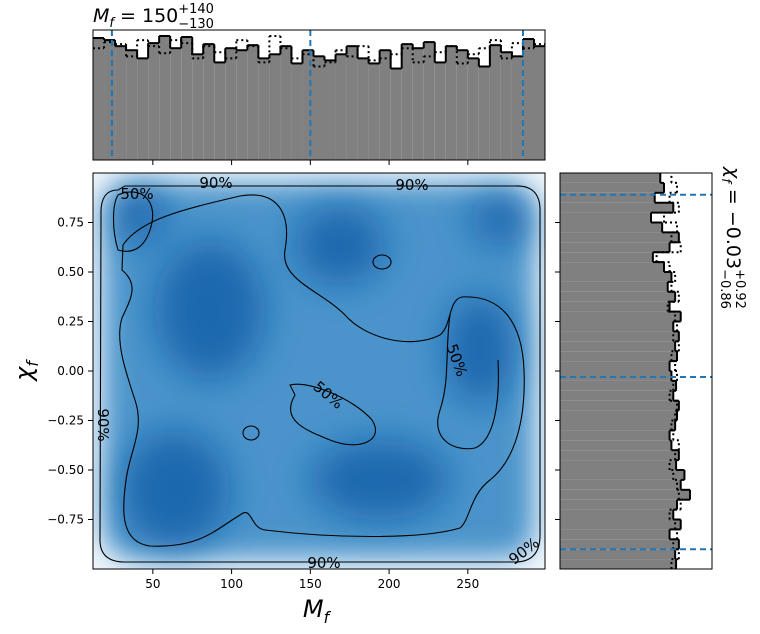 The height and width of the screenshot is (634, 760). Describe the element at coordinates (70, 223) in the screenshot. I see `y-tick-label: 0.75` at that location.